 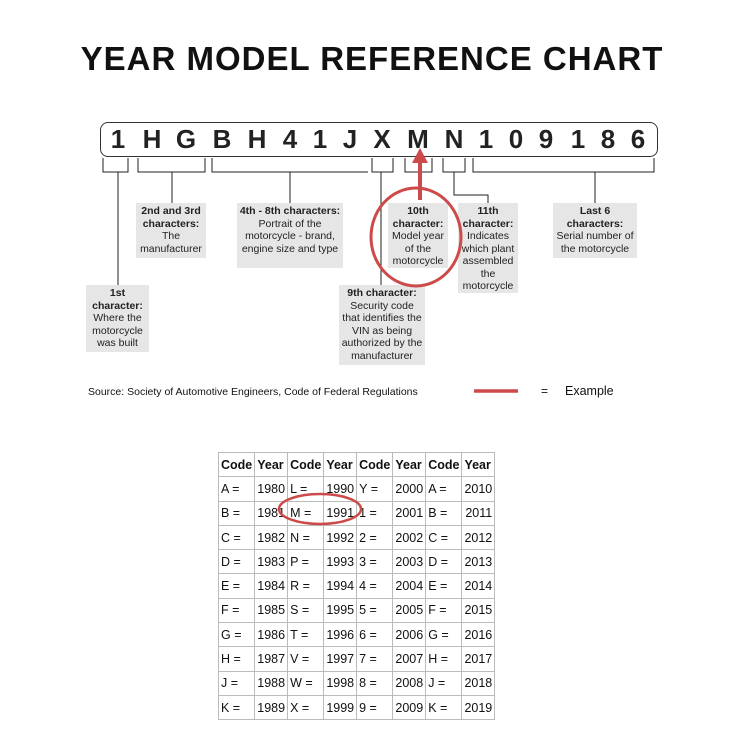 I want to click on code-cell: W =, so click(x=306, y=683).